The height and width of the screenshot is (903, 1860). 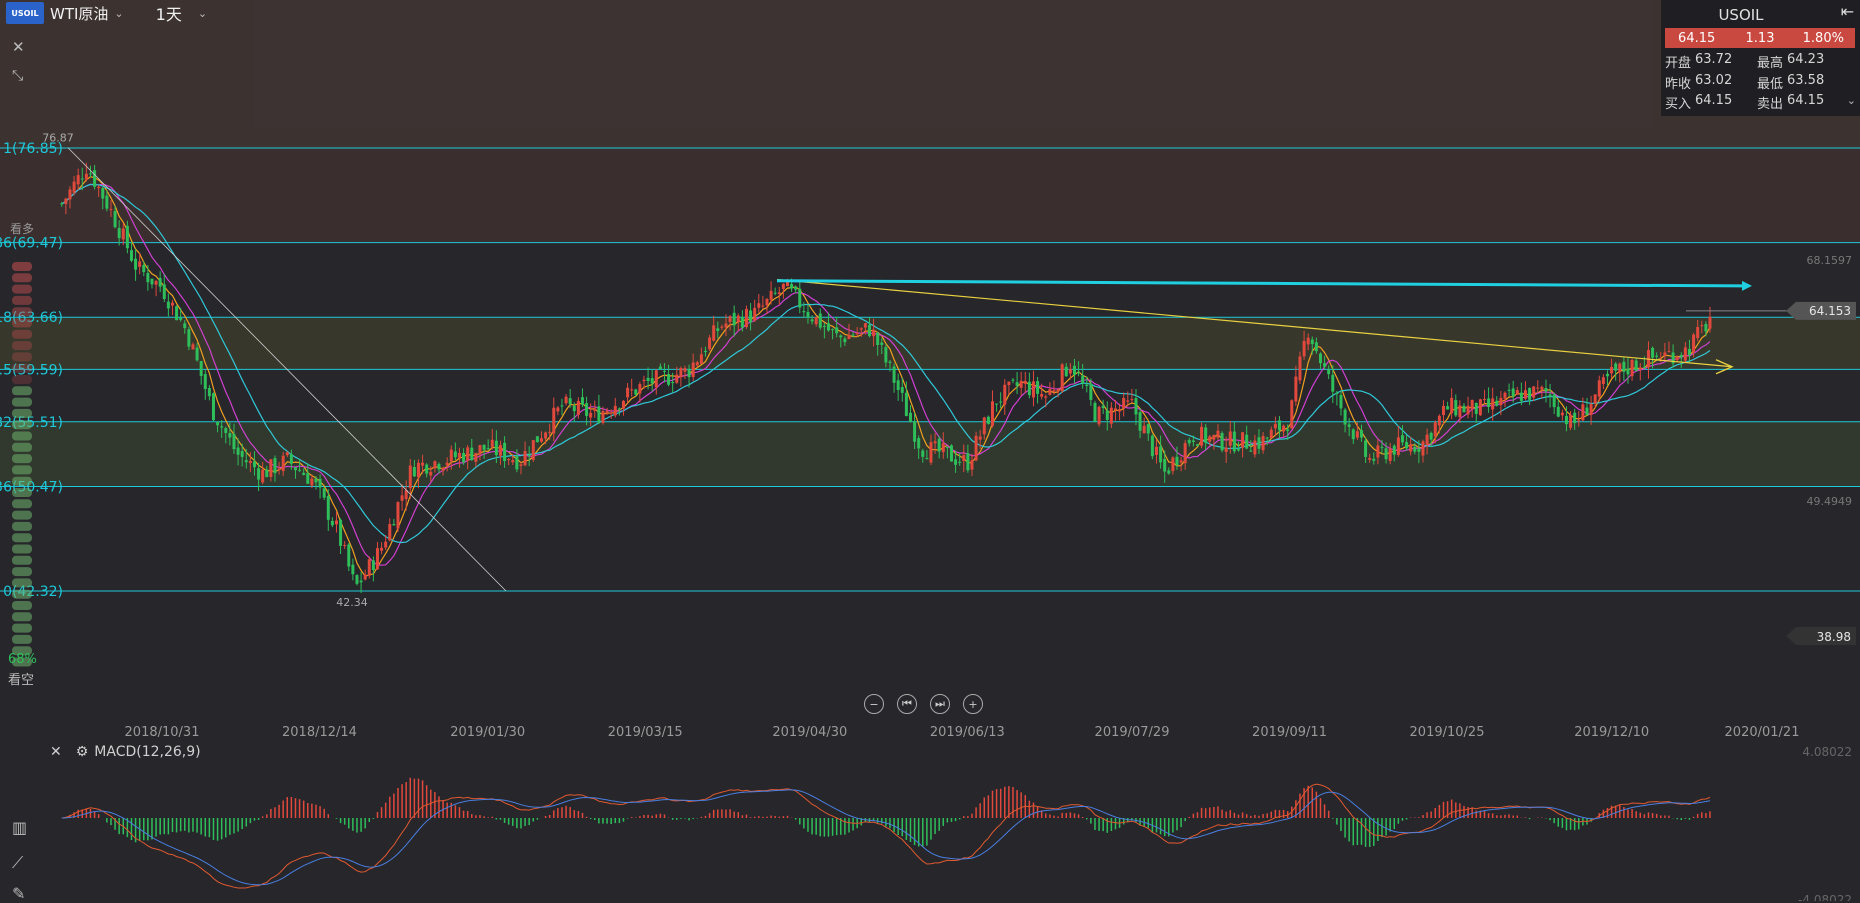 I want to click on gear-icon: ⚙, so click(x=82, y=752).